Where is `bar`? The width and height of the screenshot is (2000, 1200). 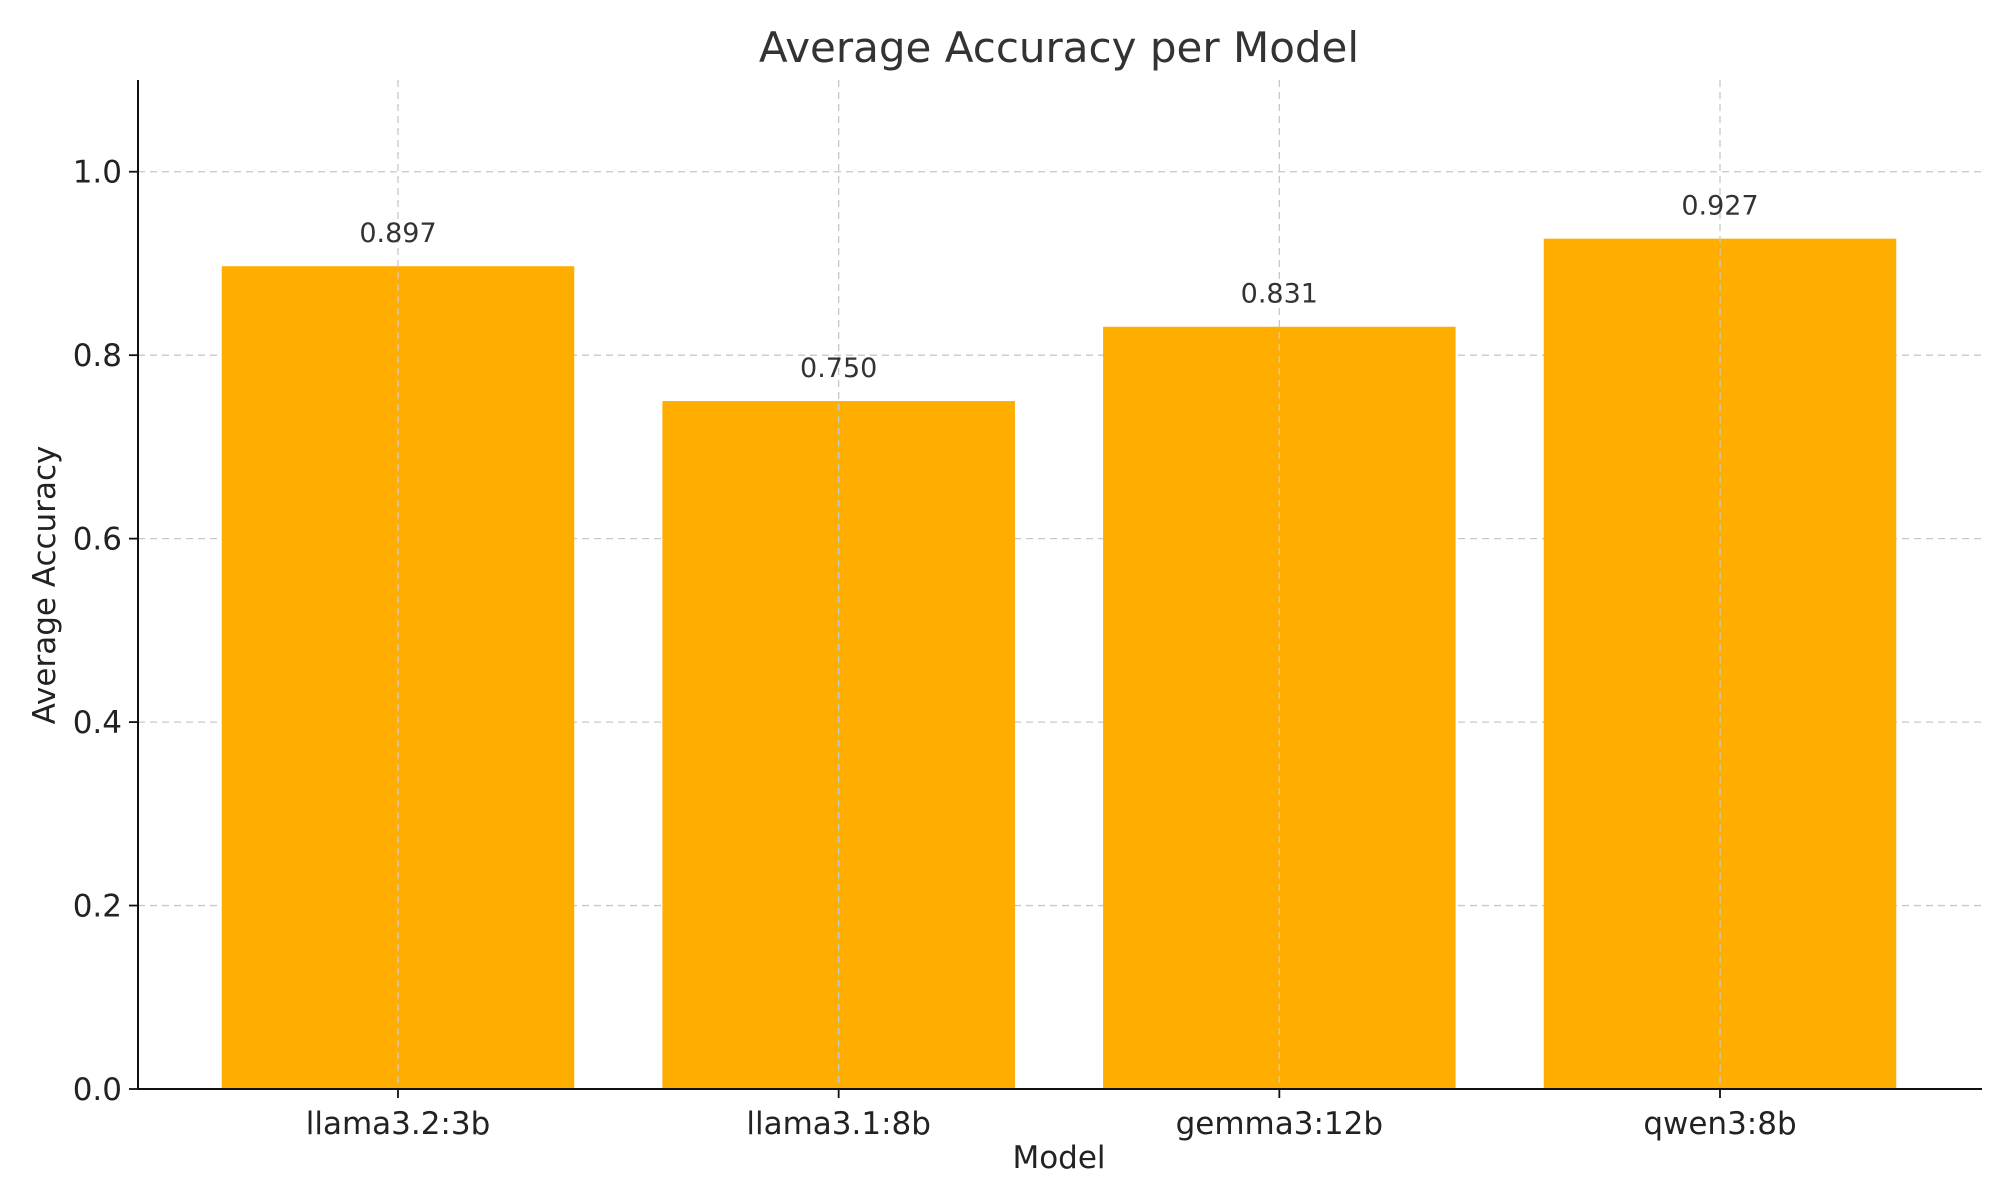
bar is located at coordinates (398, 677).